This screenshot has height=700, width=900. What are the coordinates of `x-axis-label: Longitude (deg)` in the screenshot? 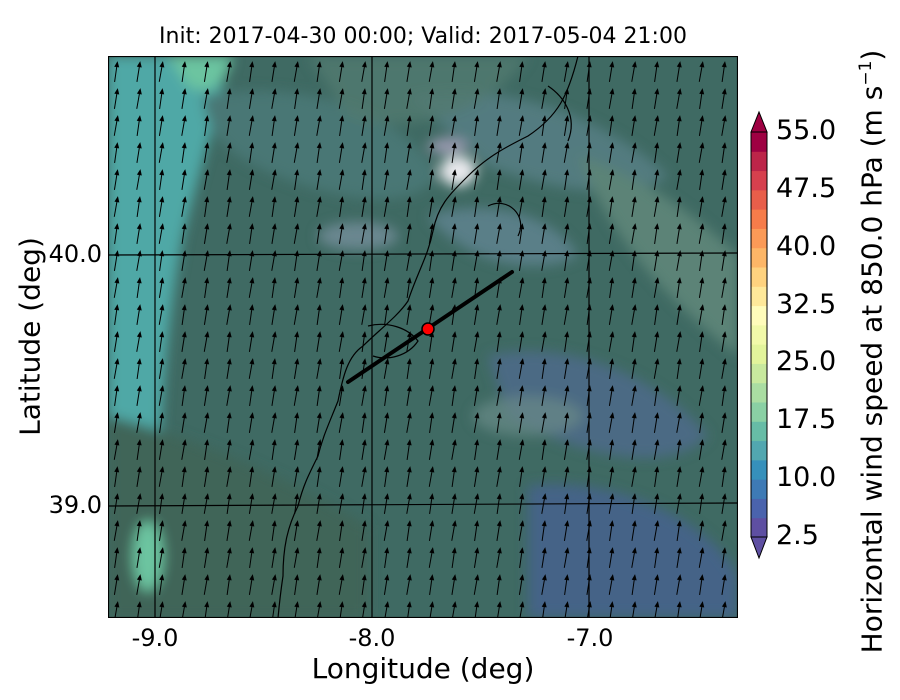 It's located at (423, 668).